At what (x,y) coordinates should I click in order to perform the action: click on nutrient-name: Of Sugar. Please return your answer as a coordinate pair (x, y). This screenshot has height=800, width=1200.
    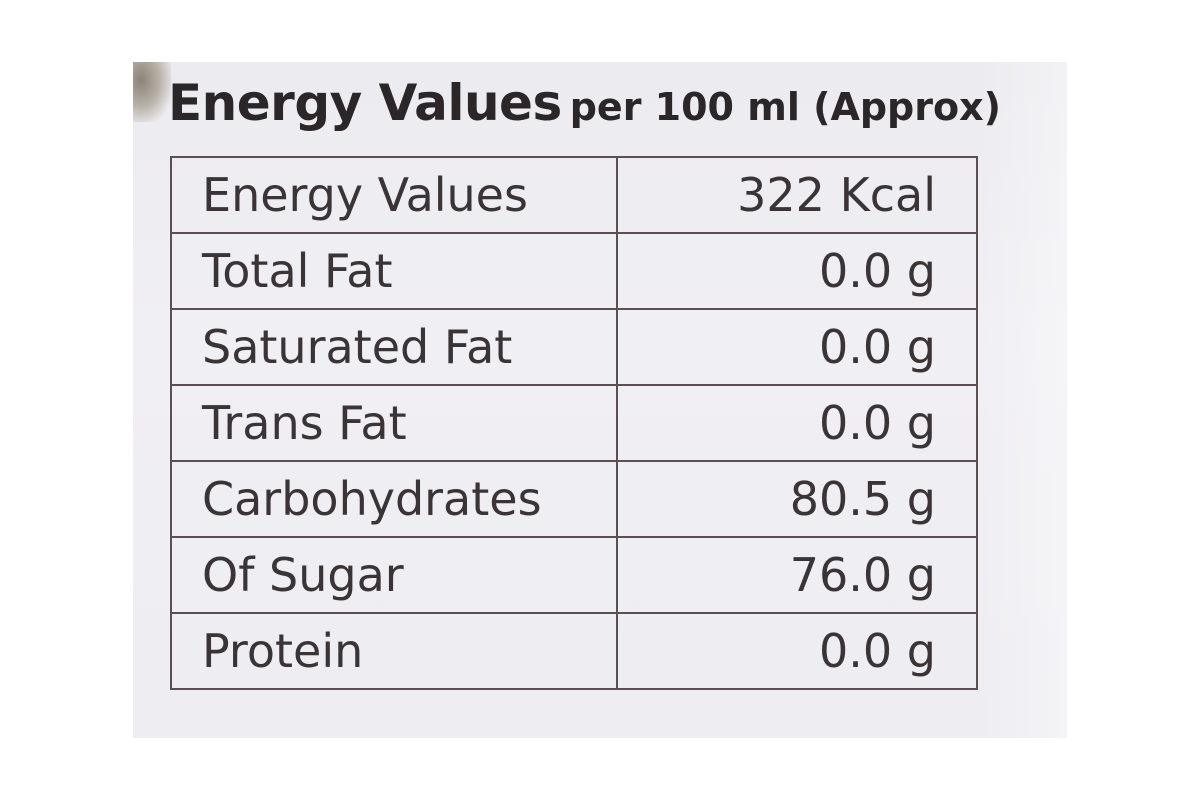
    Looking at the image, I should click on (394, 575).